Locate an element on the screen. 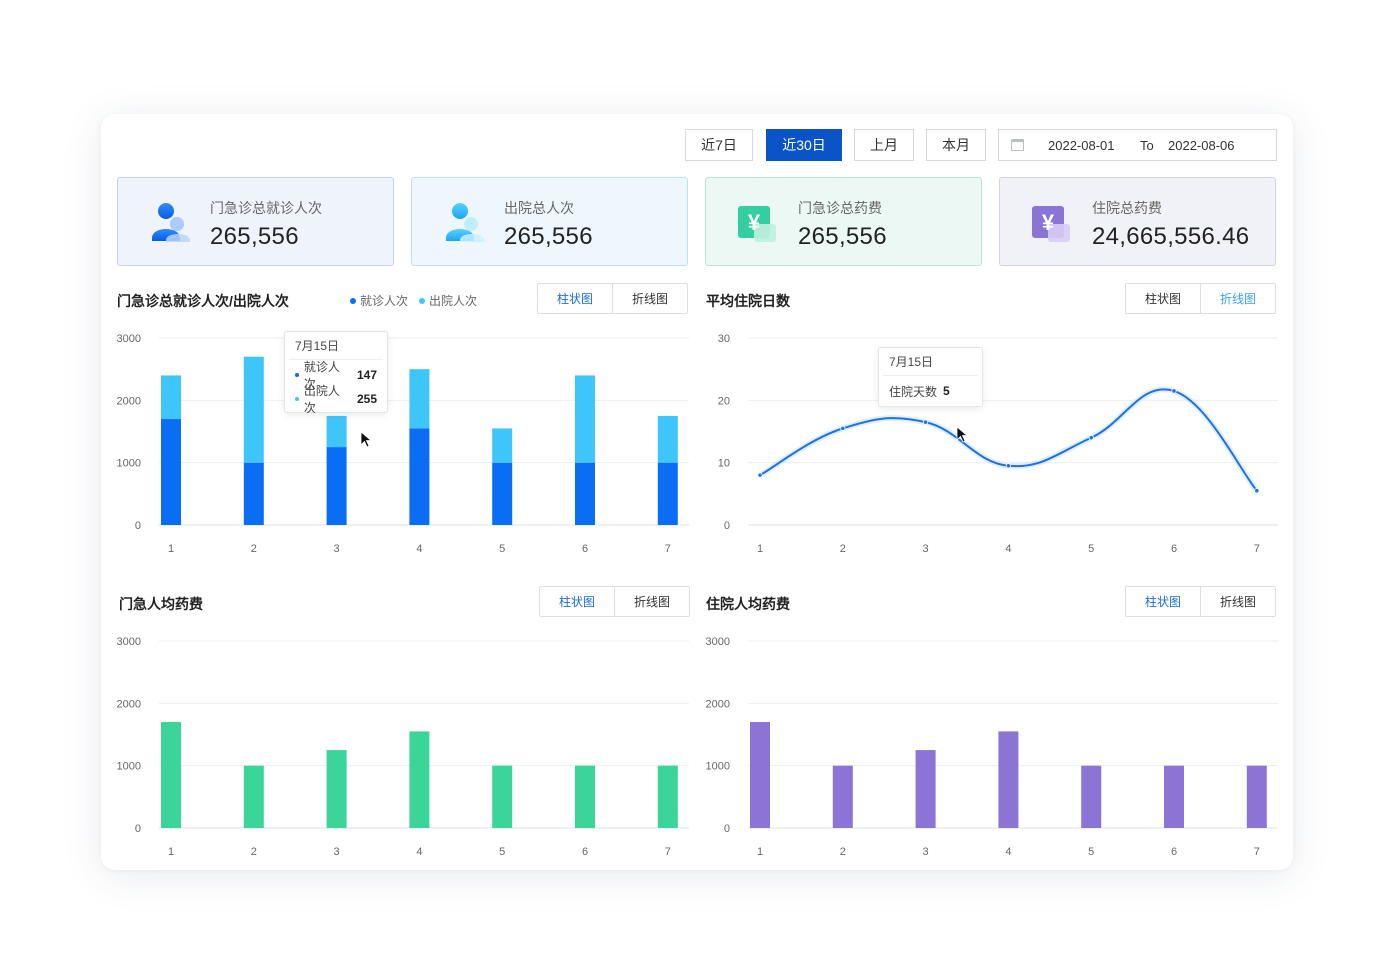  stat-outpatient-visits: 门急诊总就诊人次 265,556 is located at coordinates (255, 221).